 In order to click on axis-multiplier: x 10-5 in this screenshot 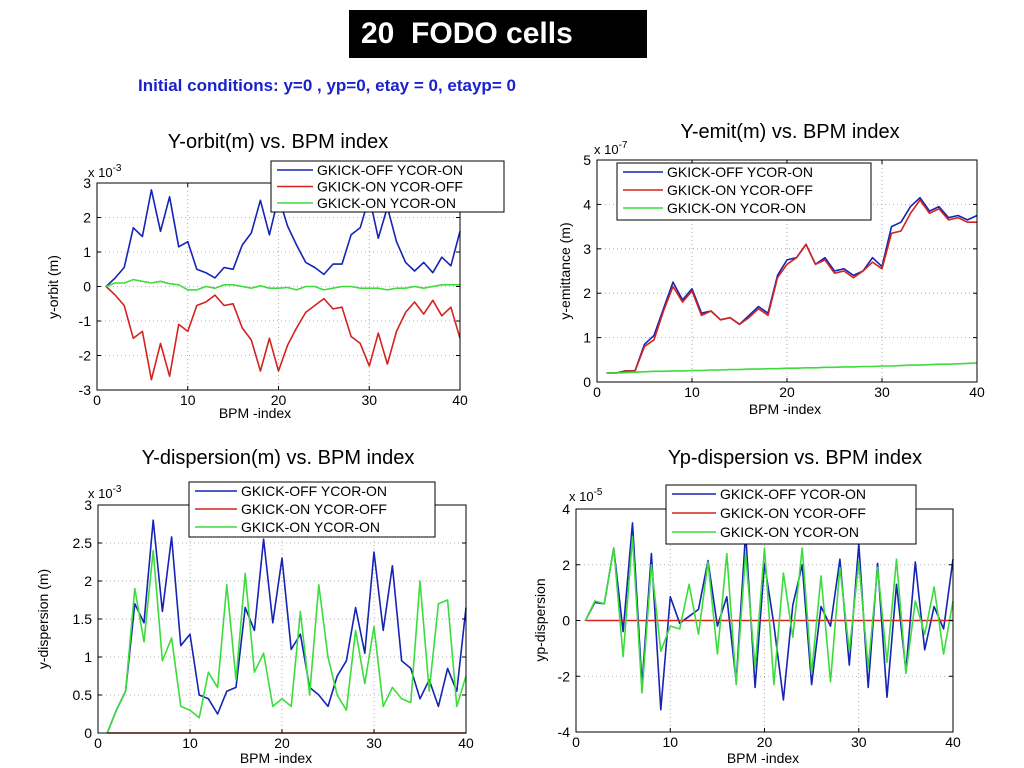, I will do `click(586, 495)`.